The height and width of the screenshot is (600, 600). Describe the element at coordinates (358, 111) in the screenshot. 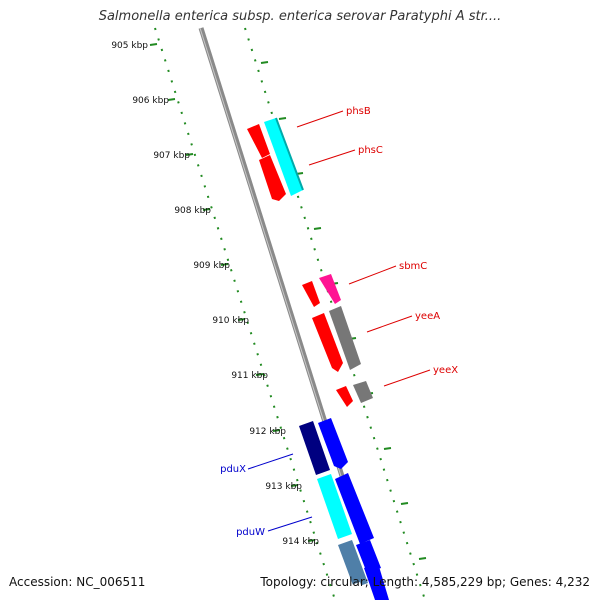

I see `gene-label-phsB: phsB` at that location.